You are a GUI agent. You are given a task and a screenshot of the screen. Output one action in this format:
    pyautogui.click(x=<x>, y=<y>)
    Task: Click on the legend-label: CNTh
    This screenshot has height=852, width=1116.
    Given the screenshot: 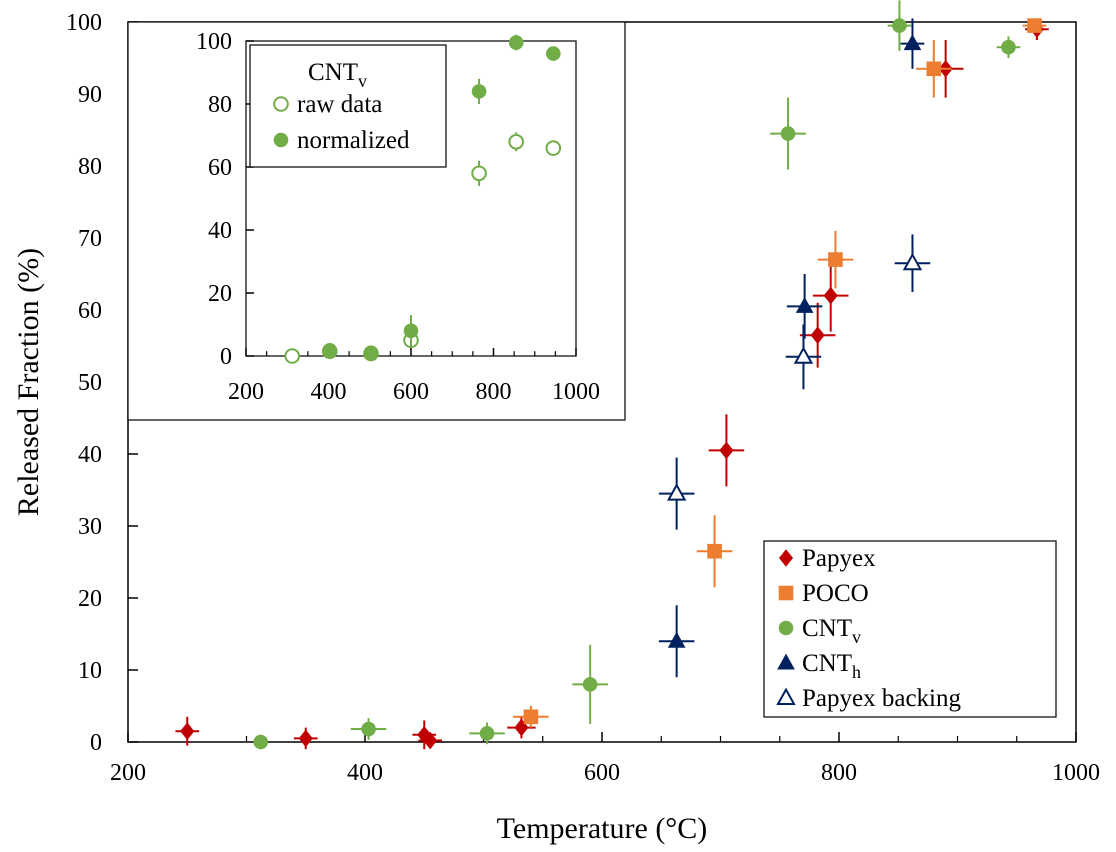 What is the action you would take?
    pyautogui.click(x=831, y=666)
    